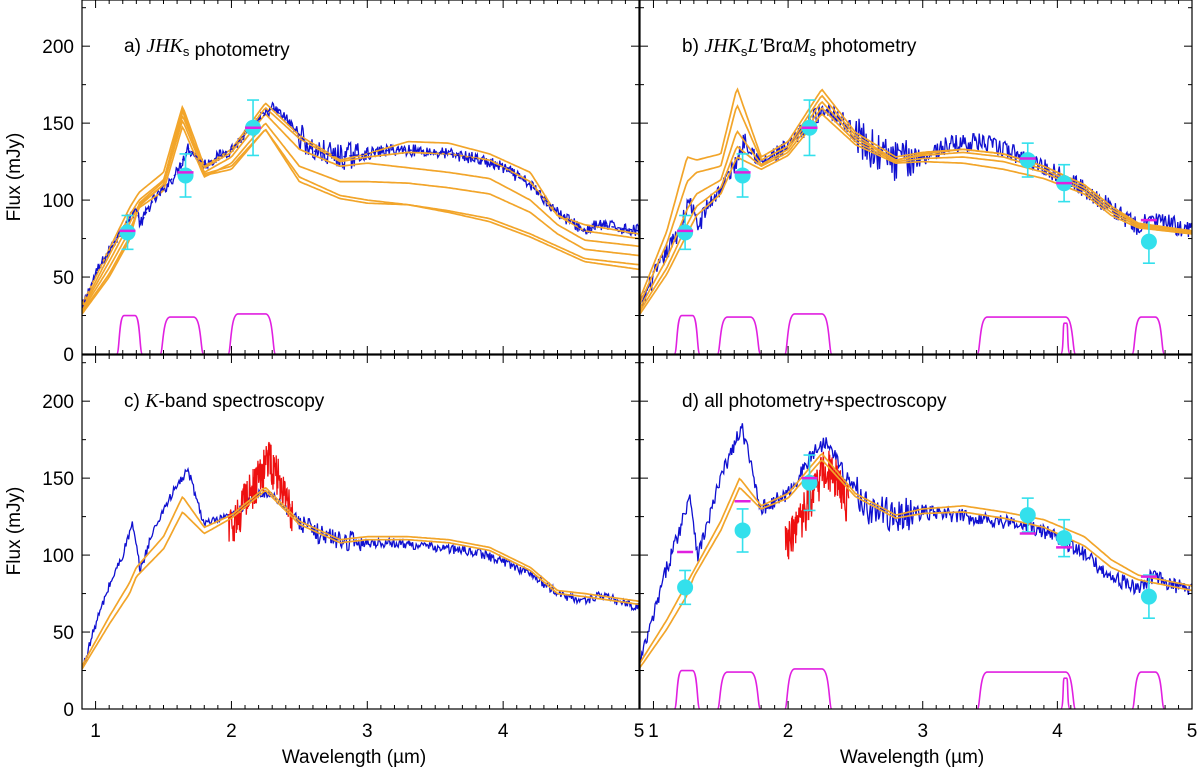  What do you see at coordinates (58, 201) in the screenshot?
I see `y-tick-label: 100` at bounding box center [58, 201].